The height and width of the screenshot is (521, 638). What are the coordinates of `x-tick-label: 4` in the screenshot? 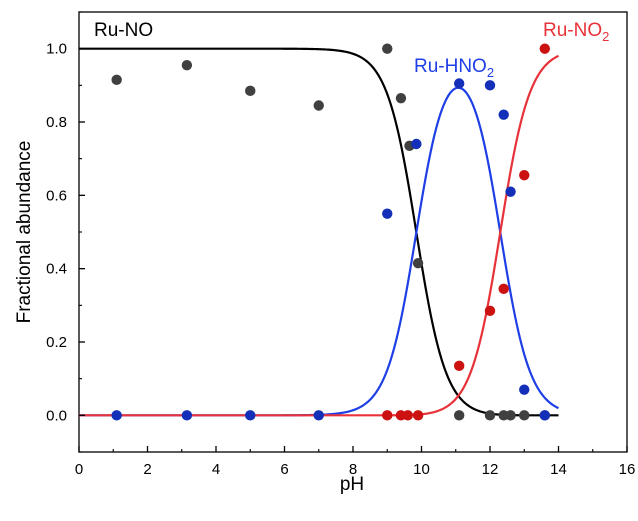 It's located at (216, 469).